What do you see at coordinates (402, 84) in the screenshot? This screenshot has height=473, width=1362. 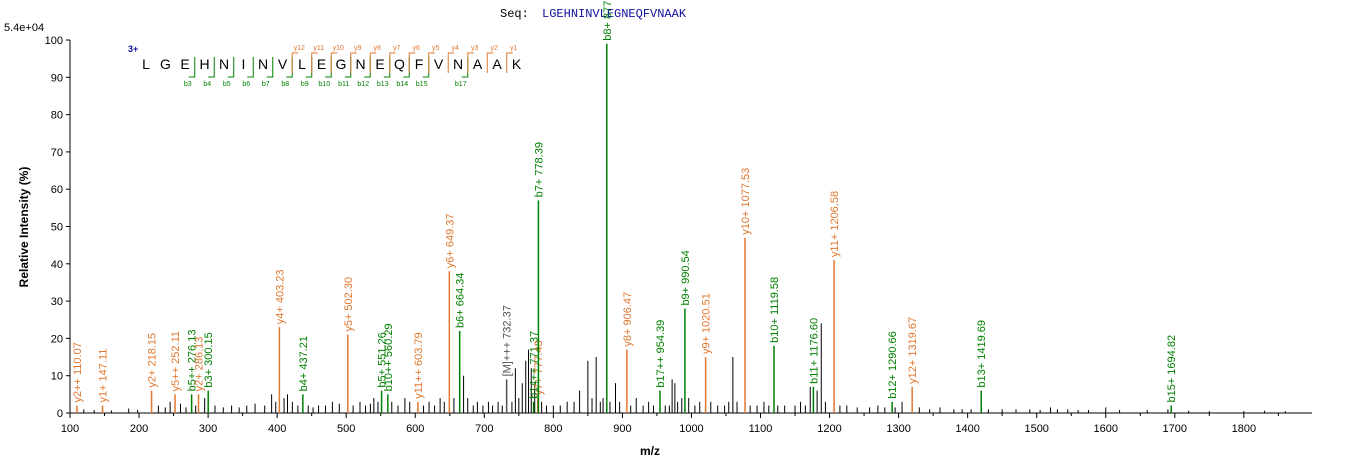 I see `b-ion-mark: b14` at bounding box center [402, 84].